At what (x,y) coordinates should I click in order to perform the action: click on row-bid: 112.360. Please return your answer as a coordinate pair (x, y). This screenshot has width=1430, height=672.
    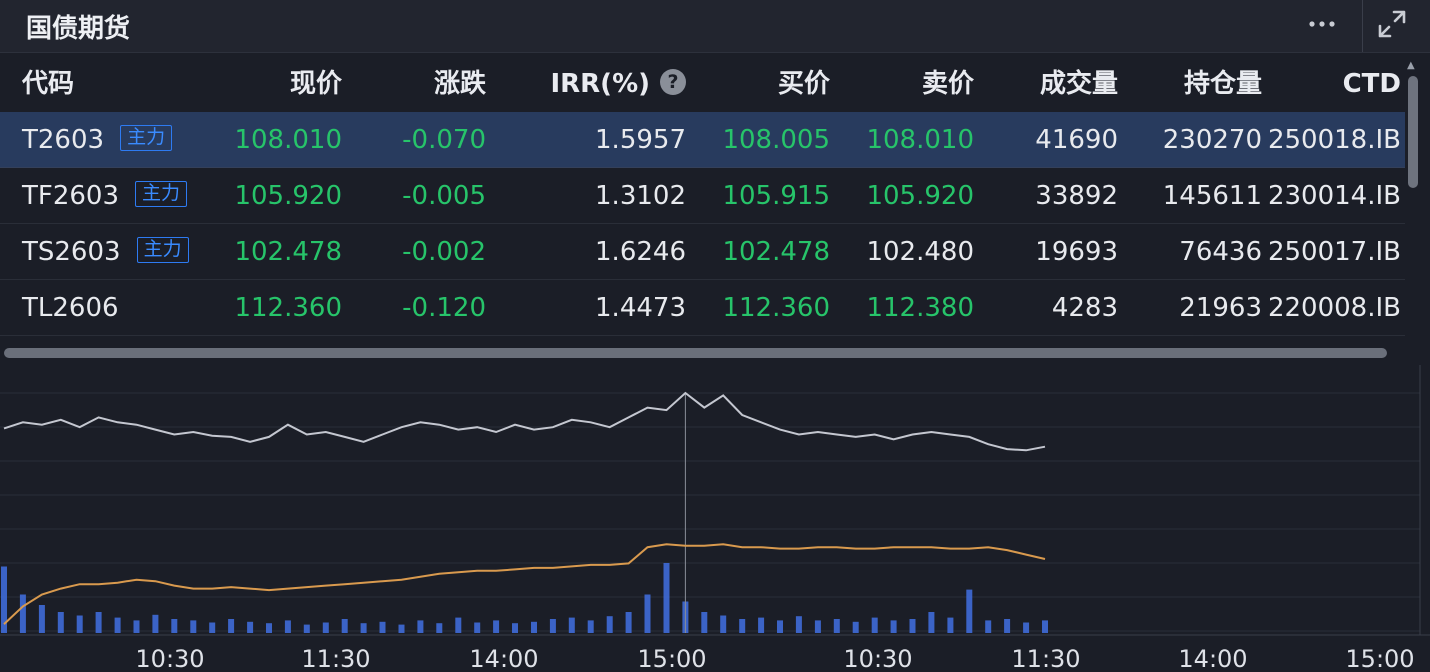
    Looking at the image, I should click on (776, 308).